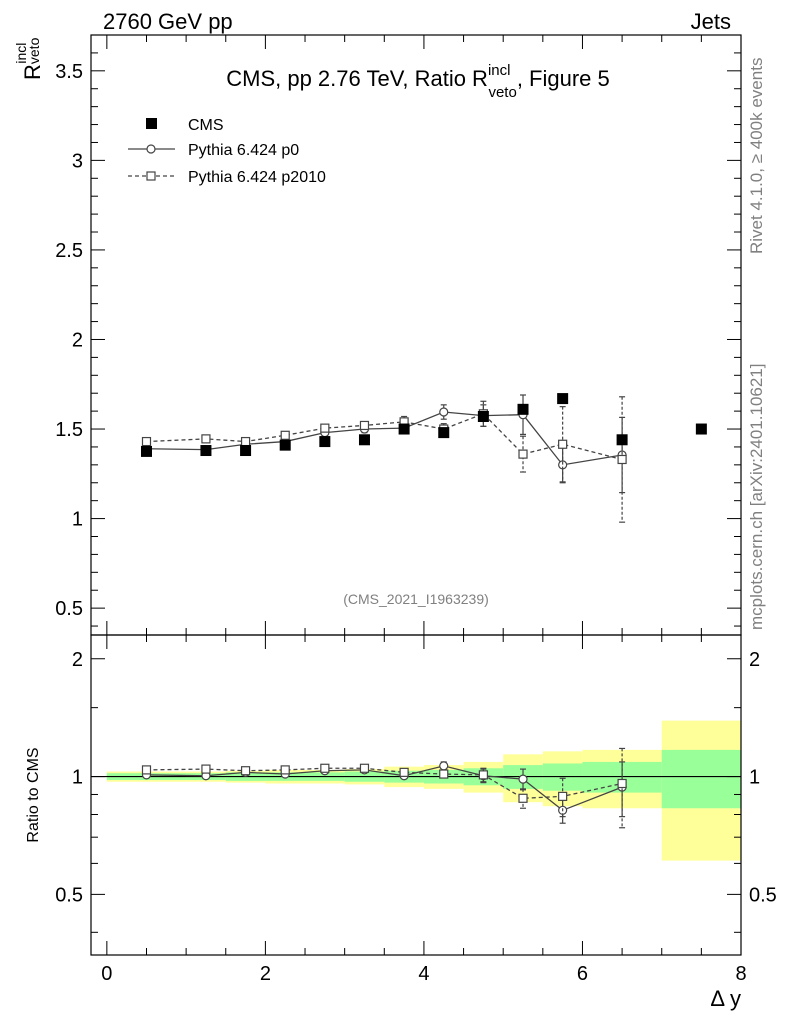 This screenshot has width=786, height=1024. What do you see at coordinates (151, 123) in the screenshot?
I see `legend-marker-cms` at bounding box center [151, 123].